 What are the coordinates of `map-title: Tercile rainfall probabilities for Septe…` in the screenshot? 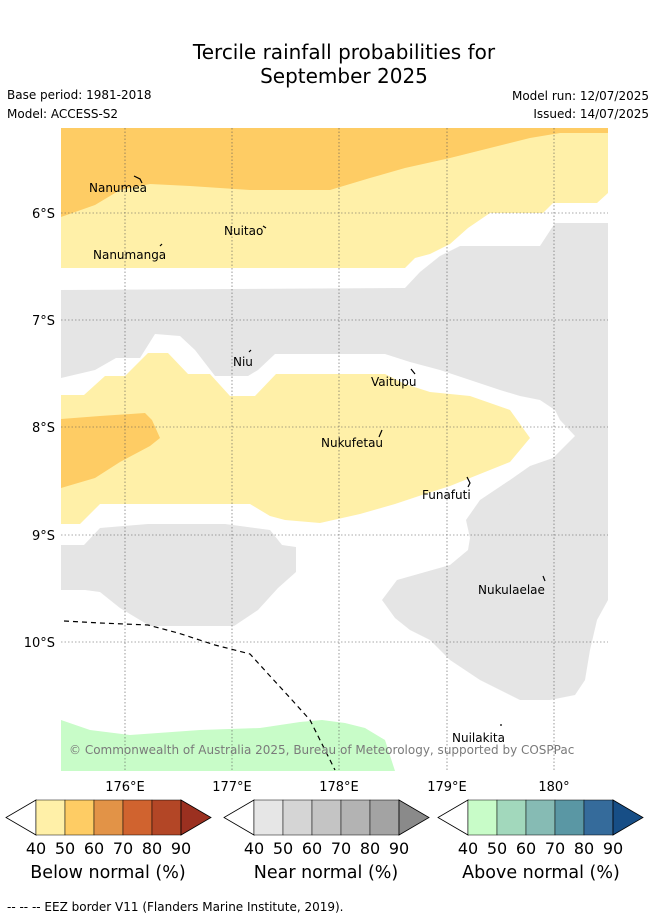 It's located at (327, 64).